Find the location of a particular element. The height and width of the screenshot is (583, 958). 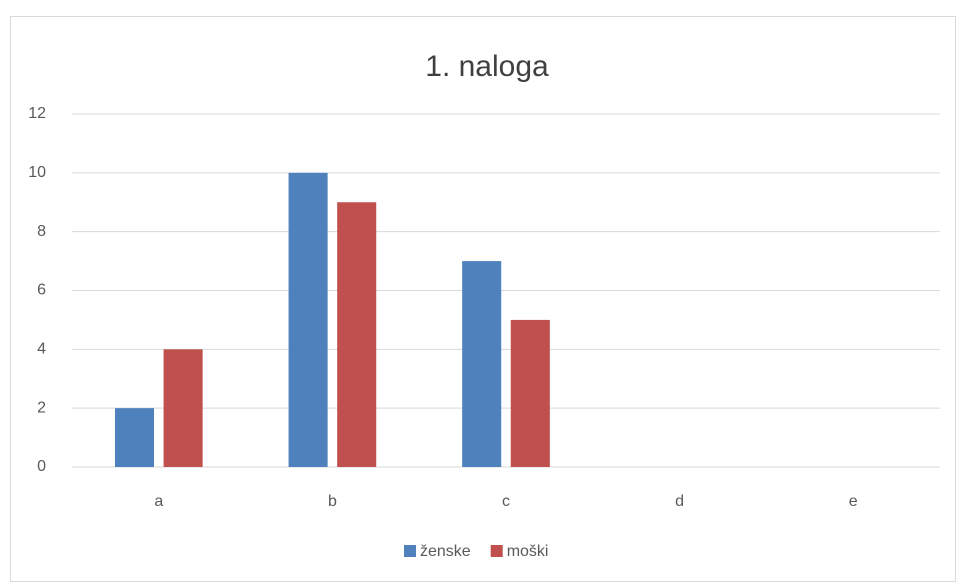

y-tick-label: 10 is located at coordinates (37, 172).